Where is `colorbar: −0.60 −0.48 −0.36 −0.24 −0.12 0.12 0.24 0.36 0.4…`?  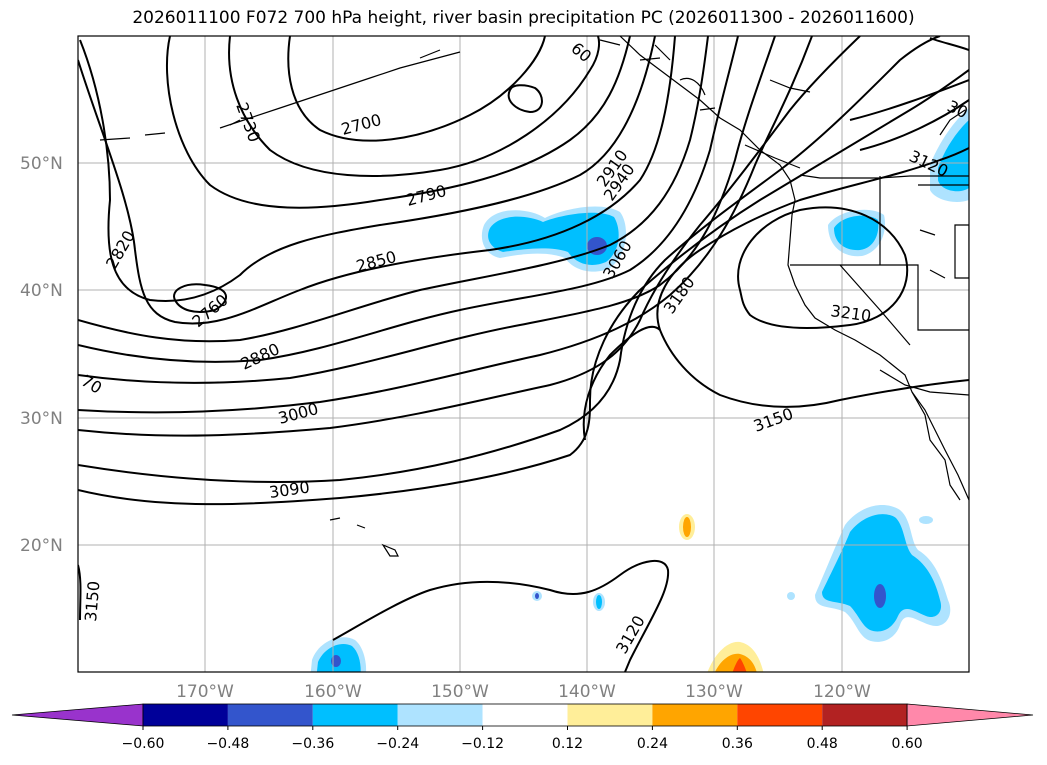
colorbar: −0.60 −0.48 −0.36 −0.24 −0.12 0.12 0.24 0.36 0.4… is located at coordinates (522, 727).